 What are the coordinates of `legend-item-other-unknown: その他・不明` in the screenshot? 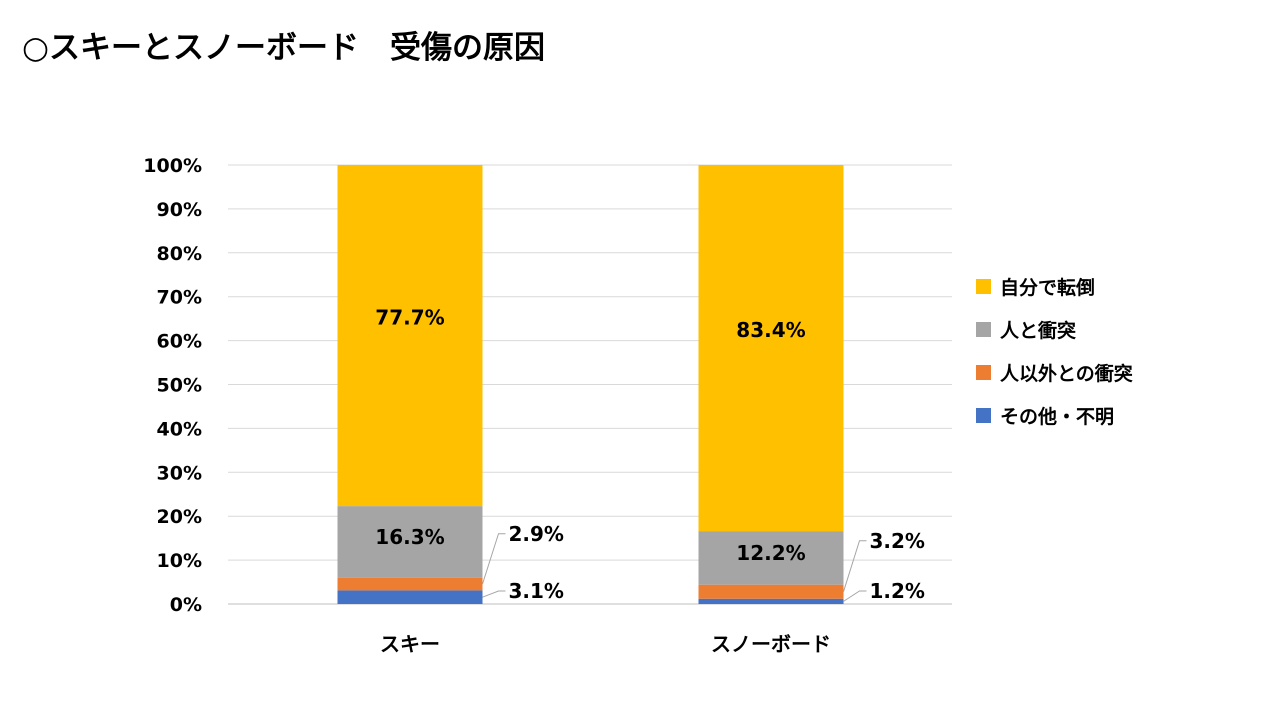 It's located at (1054, 416).